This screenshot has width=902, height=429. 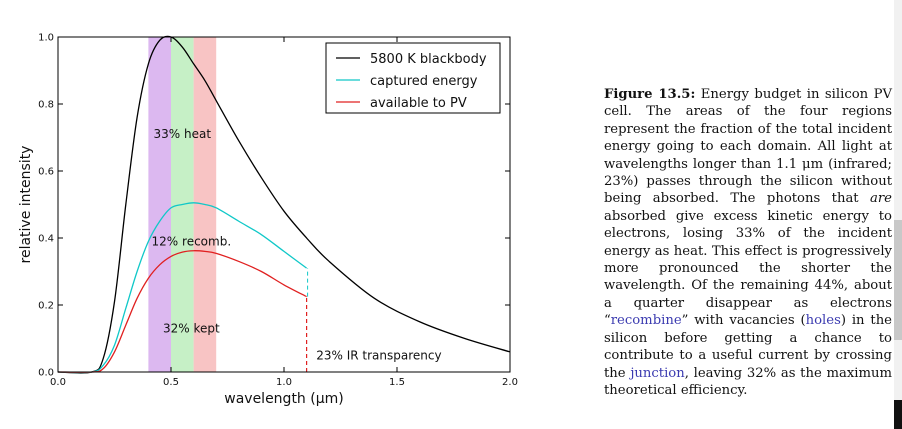 I want to click on y-tick-label-2: 0.4, so click(x=46, y=239).